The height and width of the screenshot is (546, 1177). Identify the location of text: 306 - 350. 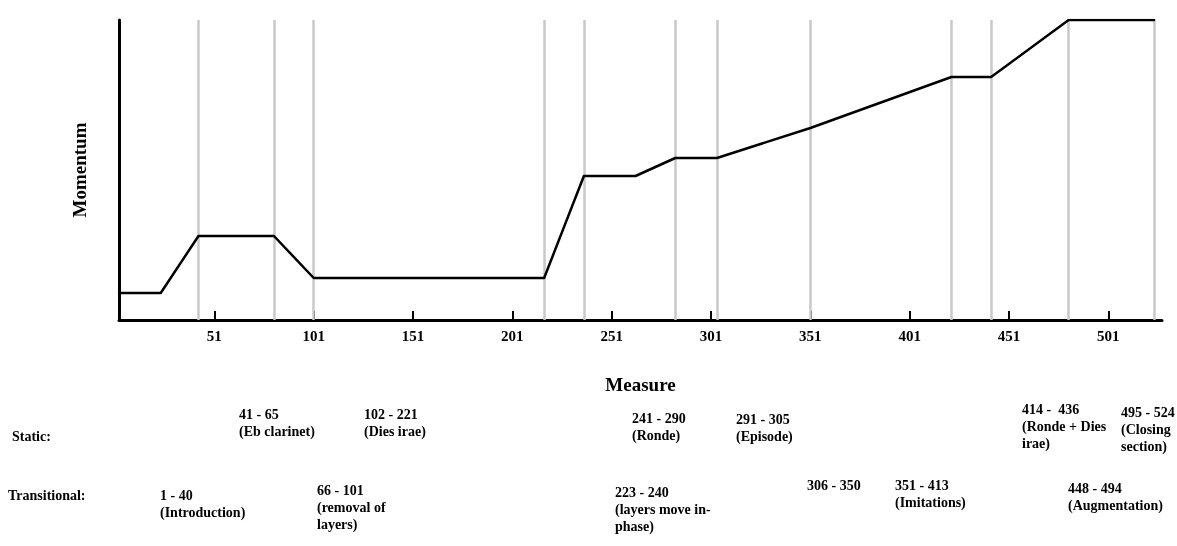
(834, 485).